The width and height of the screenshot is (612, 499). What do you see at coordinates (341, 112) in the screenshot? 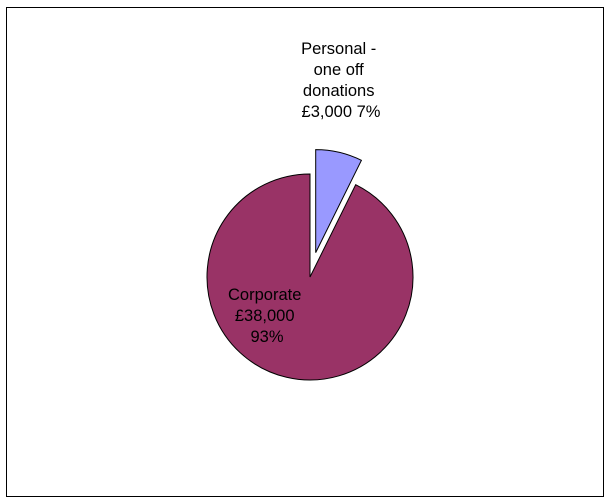
I see `slice-label-personal-line-4: £3,000 7%` at bounding box center [341, 112].